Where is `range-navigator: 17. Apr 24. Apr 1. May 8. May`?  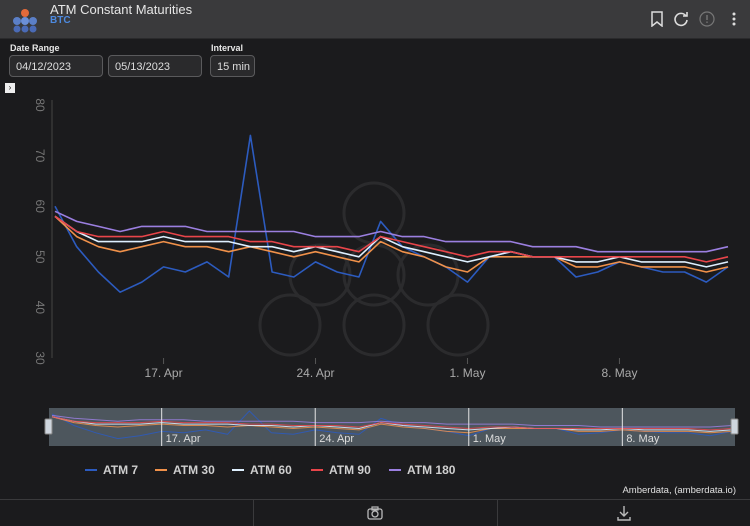
range-navigator: 17. Apr 24. Apr 1. May 8. May is located at coordinates (391, 427).